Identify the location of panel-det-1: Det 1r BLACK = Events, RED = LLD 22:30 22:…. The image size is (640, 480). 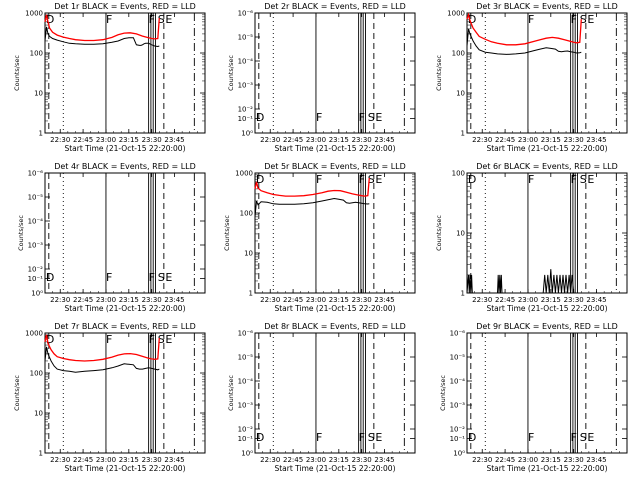
(109, 77).